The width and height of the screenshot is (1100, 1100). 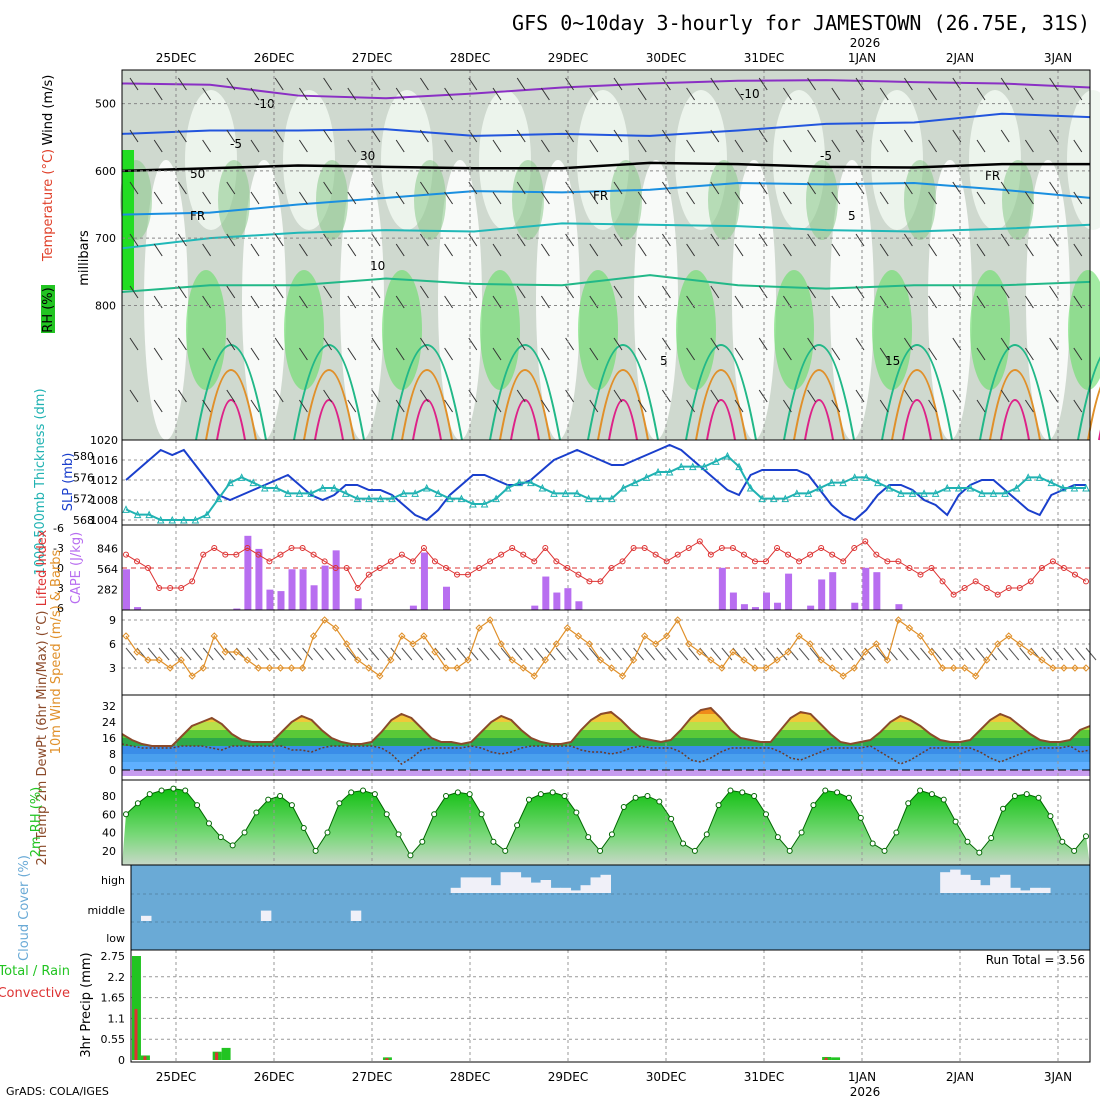 What do you see at coordinates (56, 651) in the screenshot?
I see `wind-axis-label: 10m Wind Speed (m/s) & Barbs` at bounding box center [56, 651].